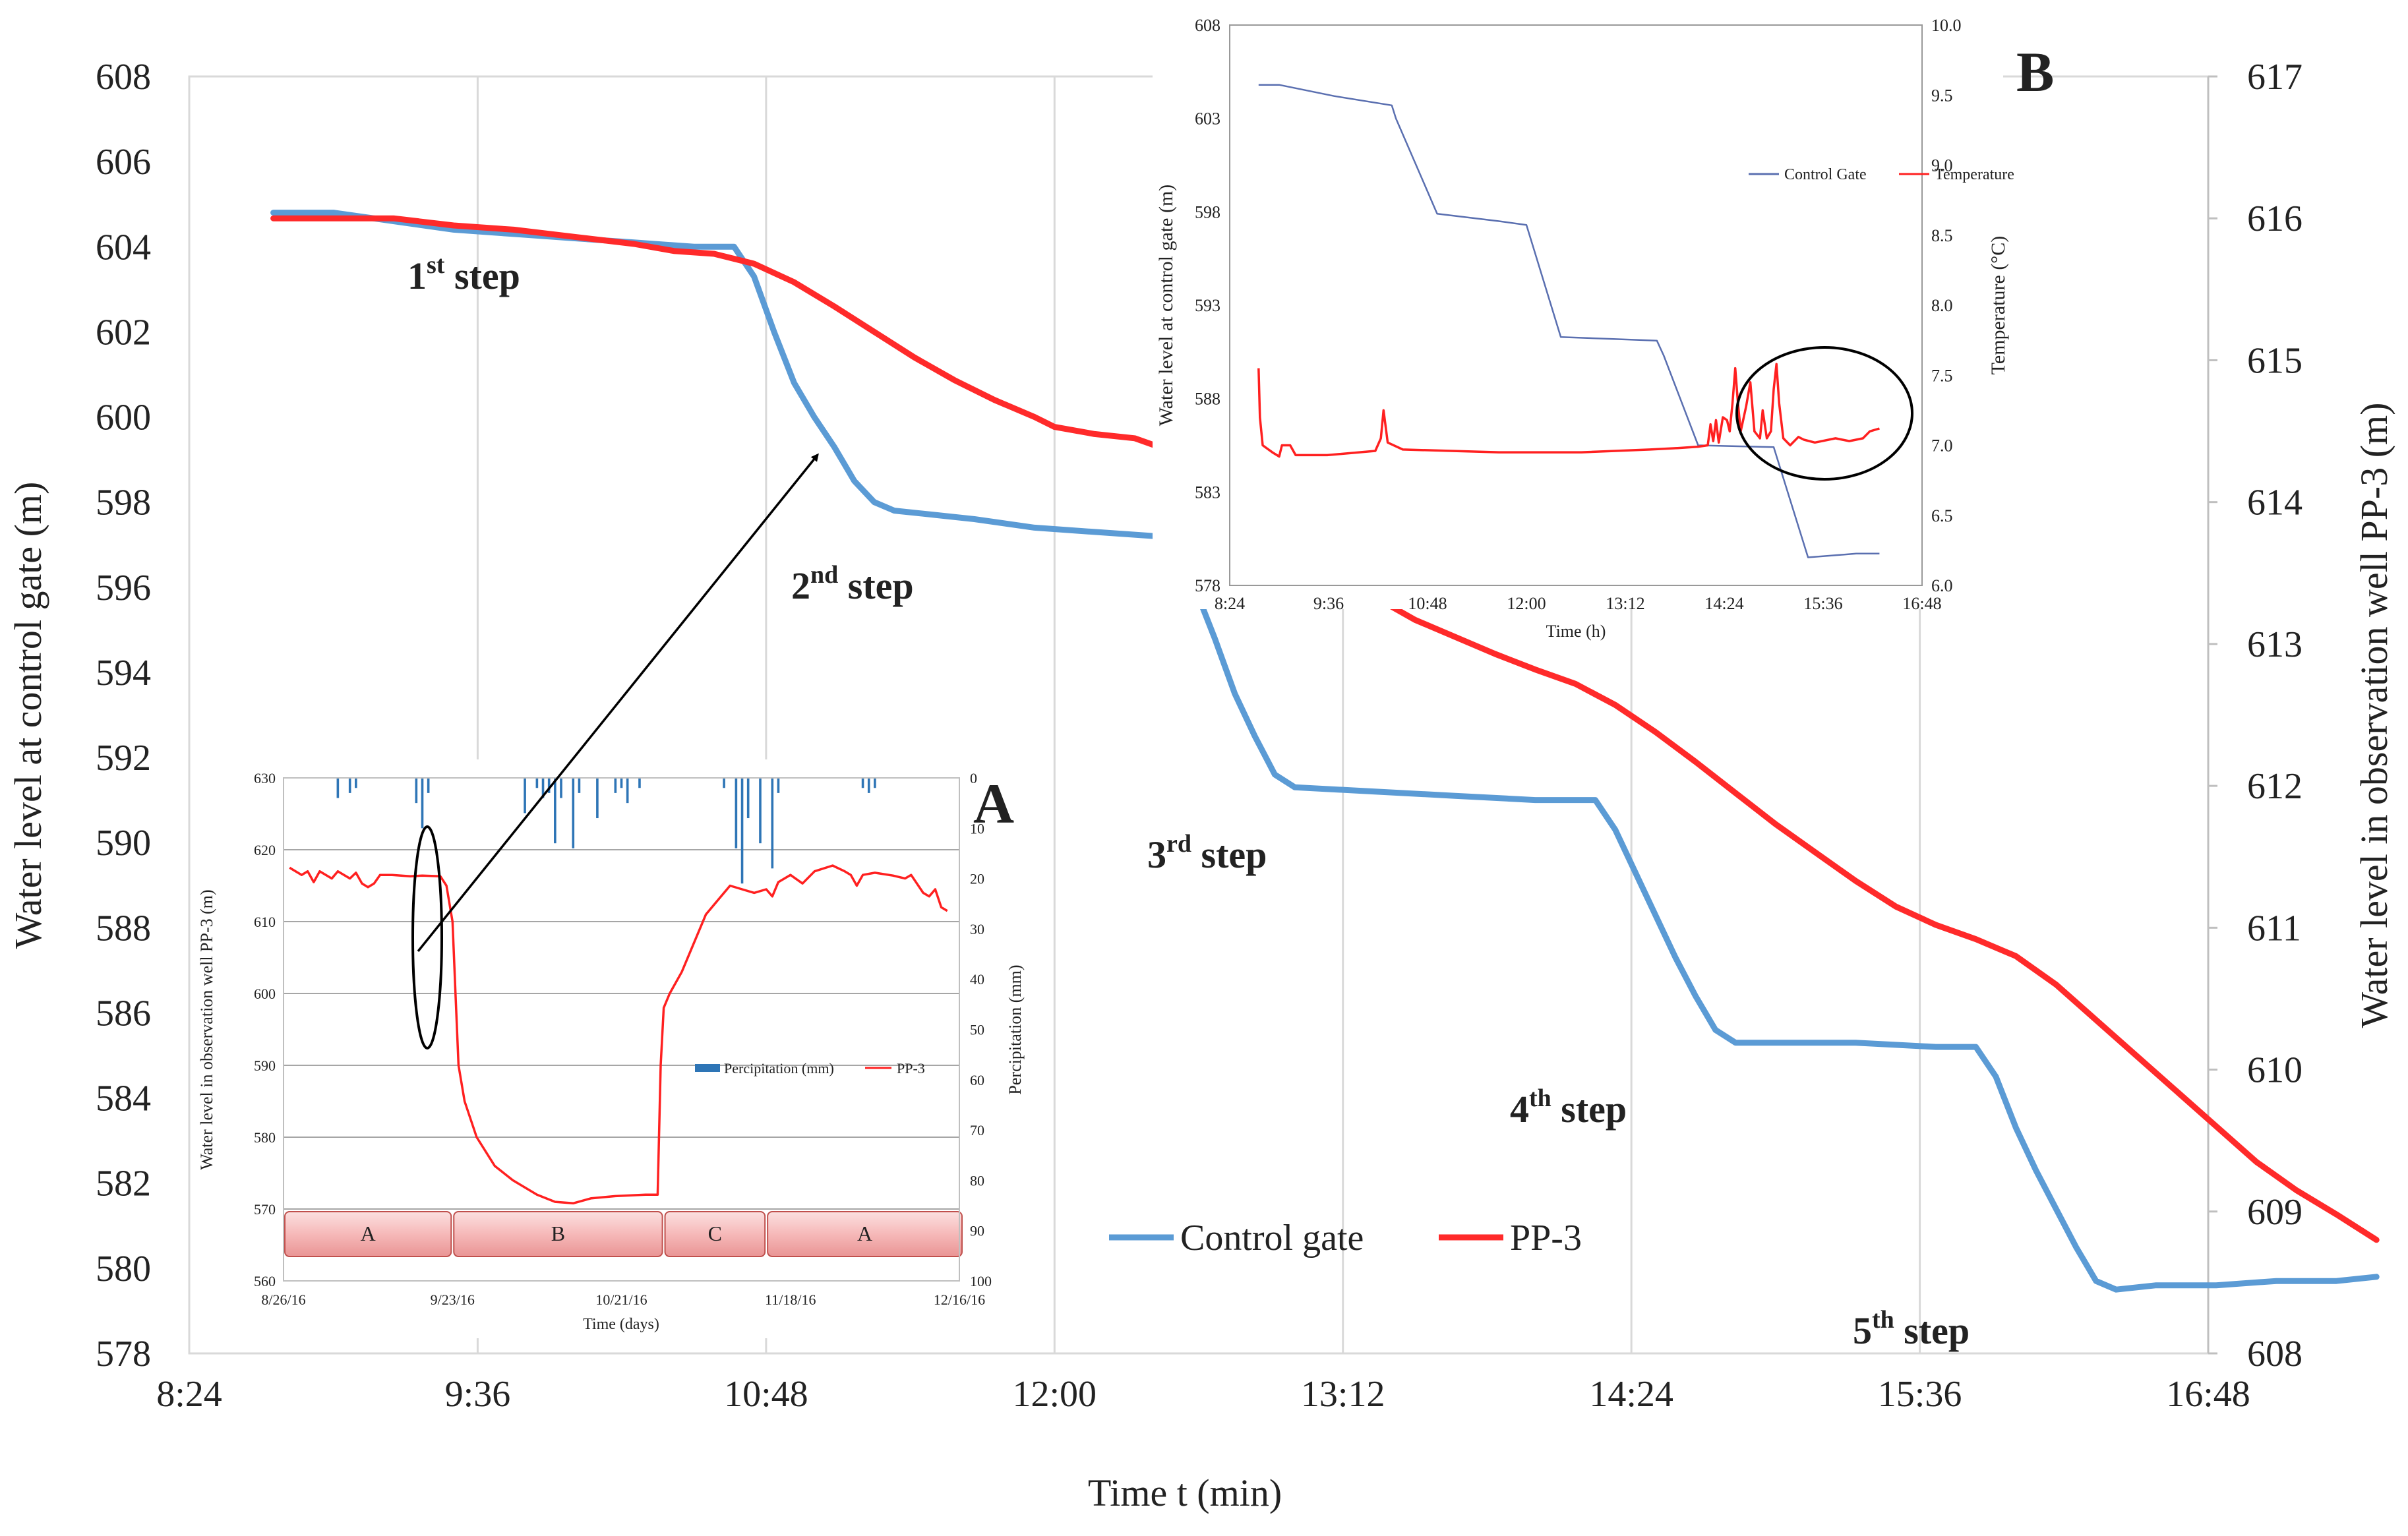 This screenshot has width=2408, height=1536. I want to click on inset-a-phase-label: C, so click(715, 1233).